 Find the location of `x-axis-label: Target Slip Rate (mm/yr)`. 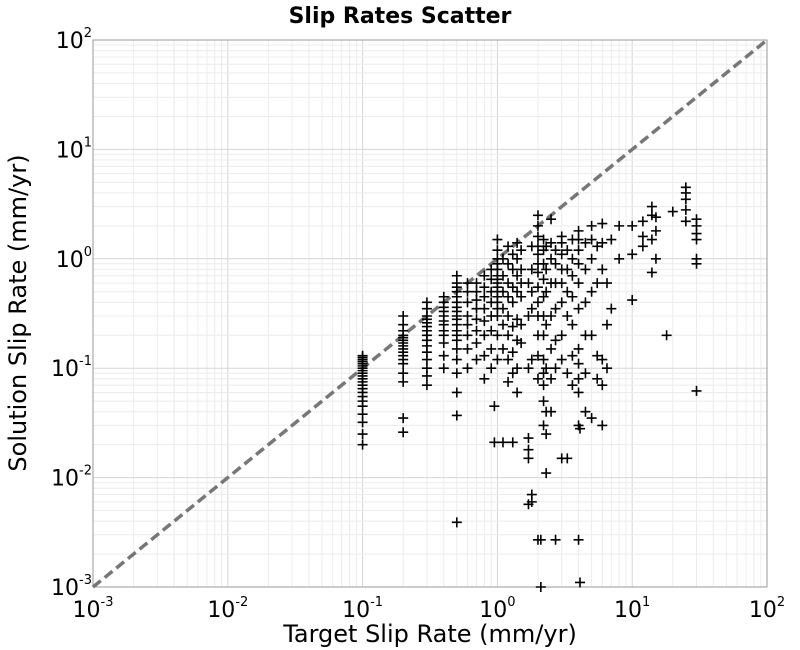

x-axis-label: Target Slip Rate (mm/yr) is located at coordinates (429, 634).